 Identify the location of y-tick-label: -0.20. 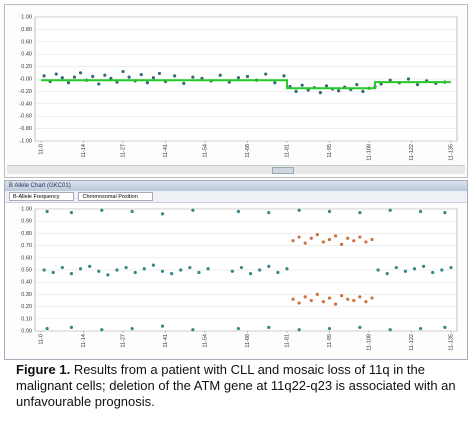
(25, 92).